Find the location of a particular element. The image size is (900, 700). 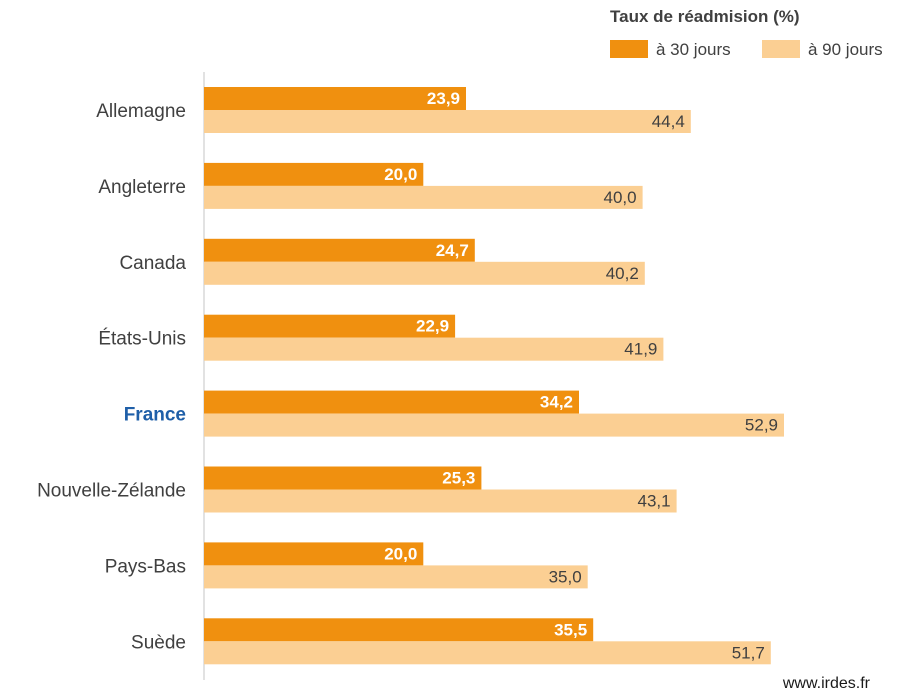

bar-30-jours-canada is located at coordinates (339, 250).